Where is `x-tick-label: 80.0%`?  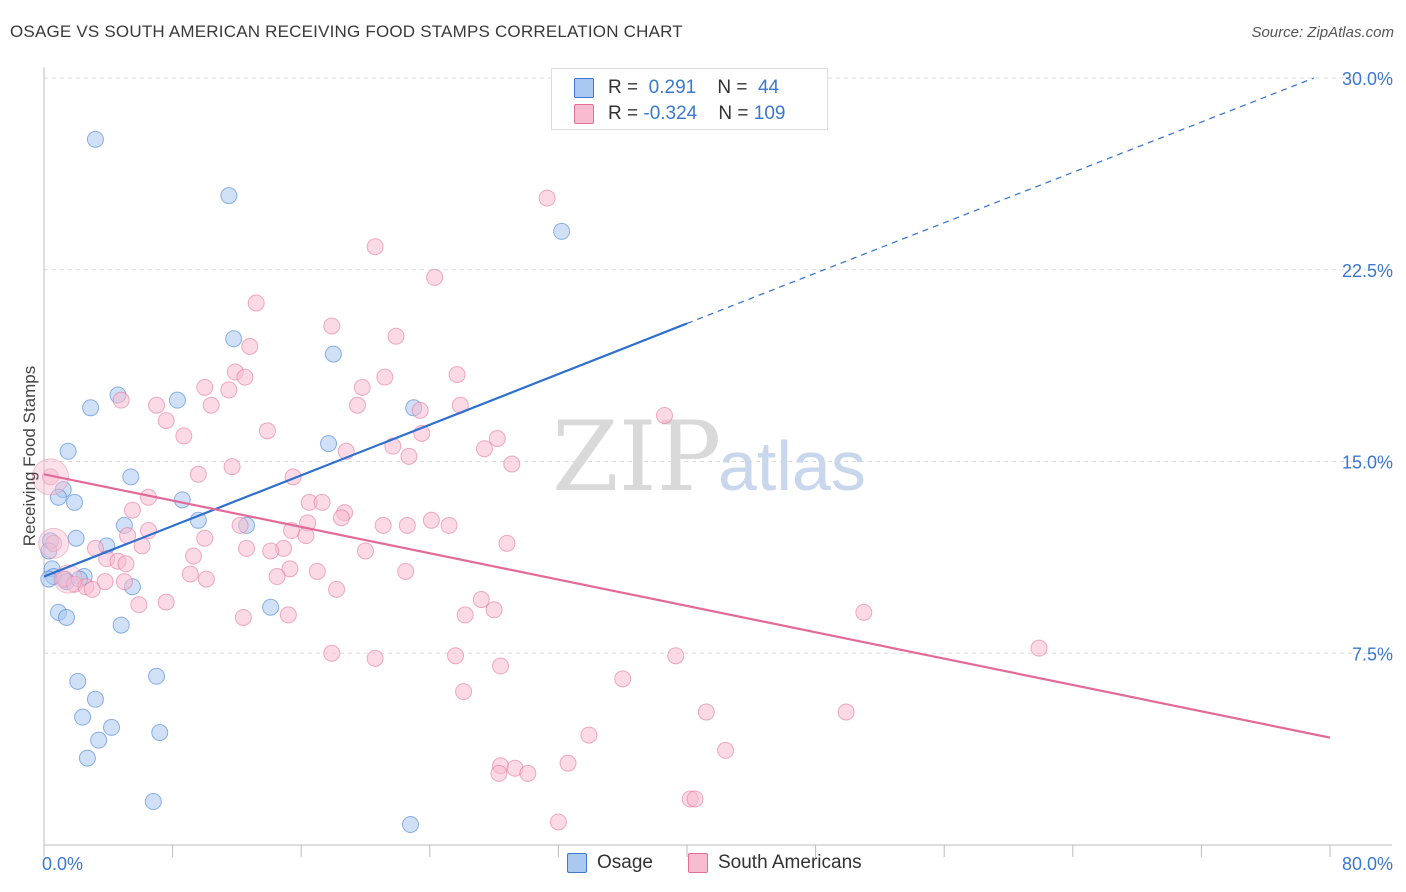
x-tick-label: 80.0% is located at coordinates (1367, 864).